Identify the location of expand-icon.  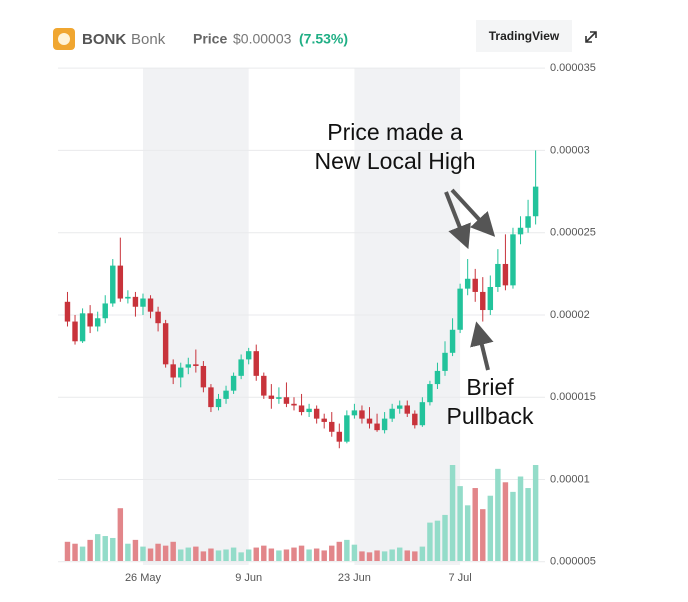
(591, 37).